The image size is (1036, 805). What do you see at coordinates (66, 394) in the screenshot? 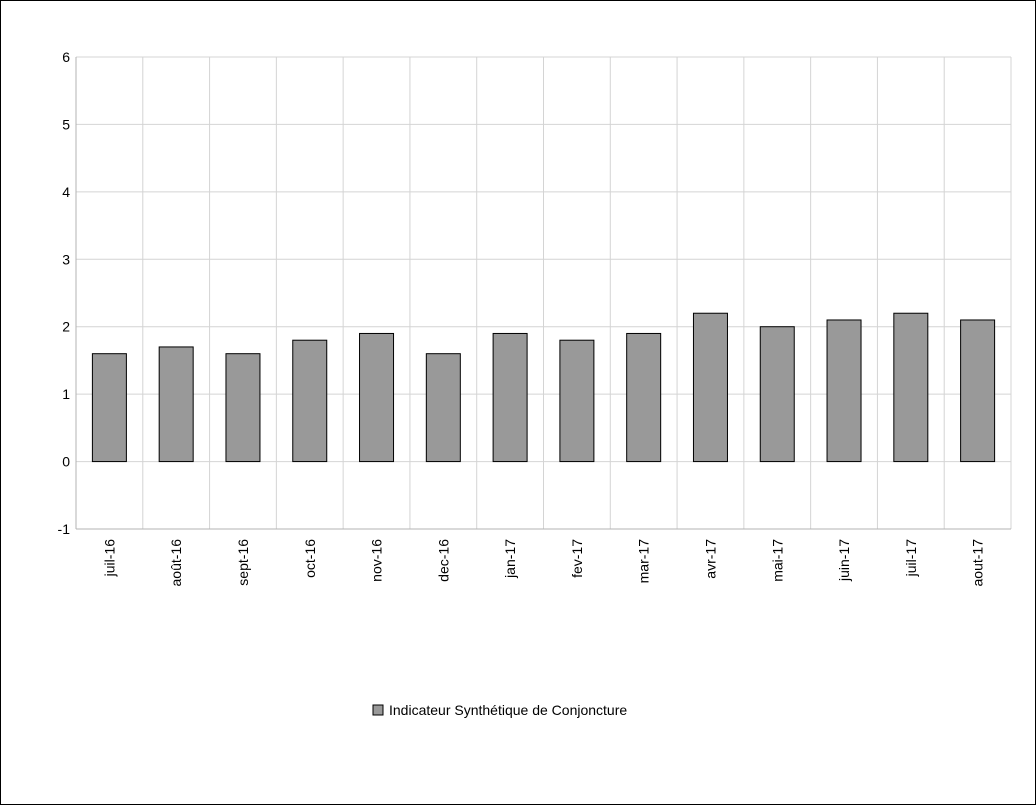
I see `y-tick-label: 1` at bounding box center [66, 394].